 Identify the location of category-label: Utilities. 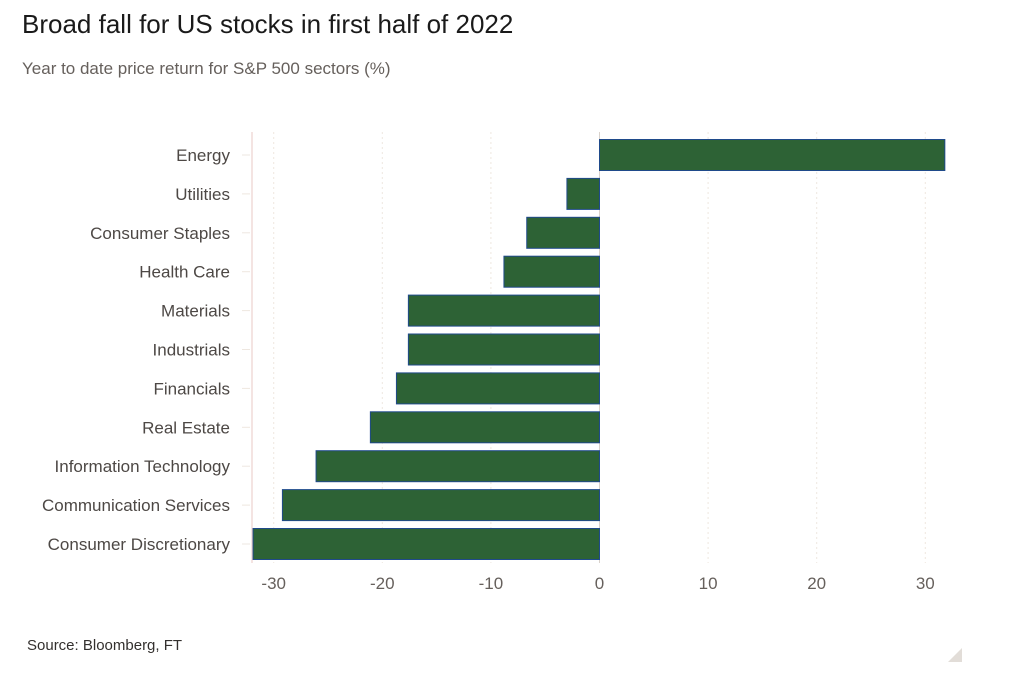
(202, 194).